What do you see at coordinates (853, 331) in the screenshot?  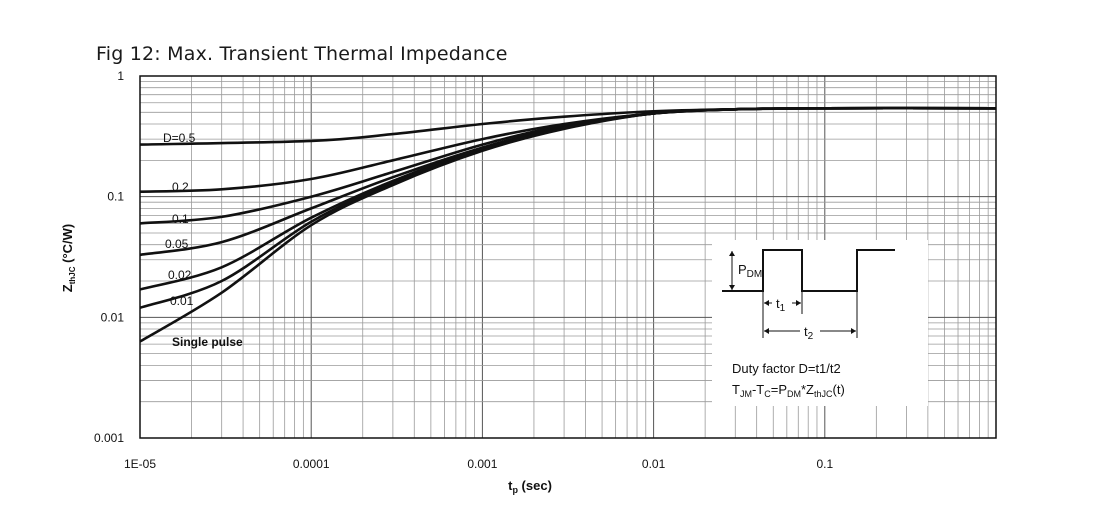 I see `t2-arrow-right` at bounding box center [853, 331].